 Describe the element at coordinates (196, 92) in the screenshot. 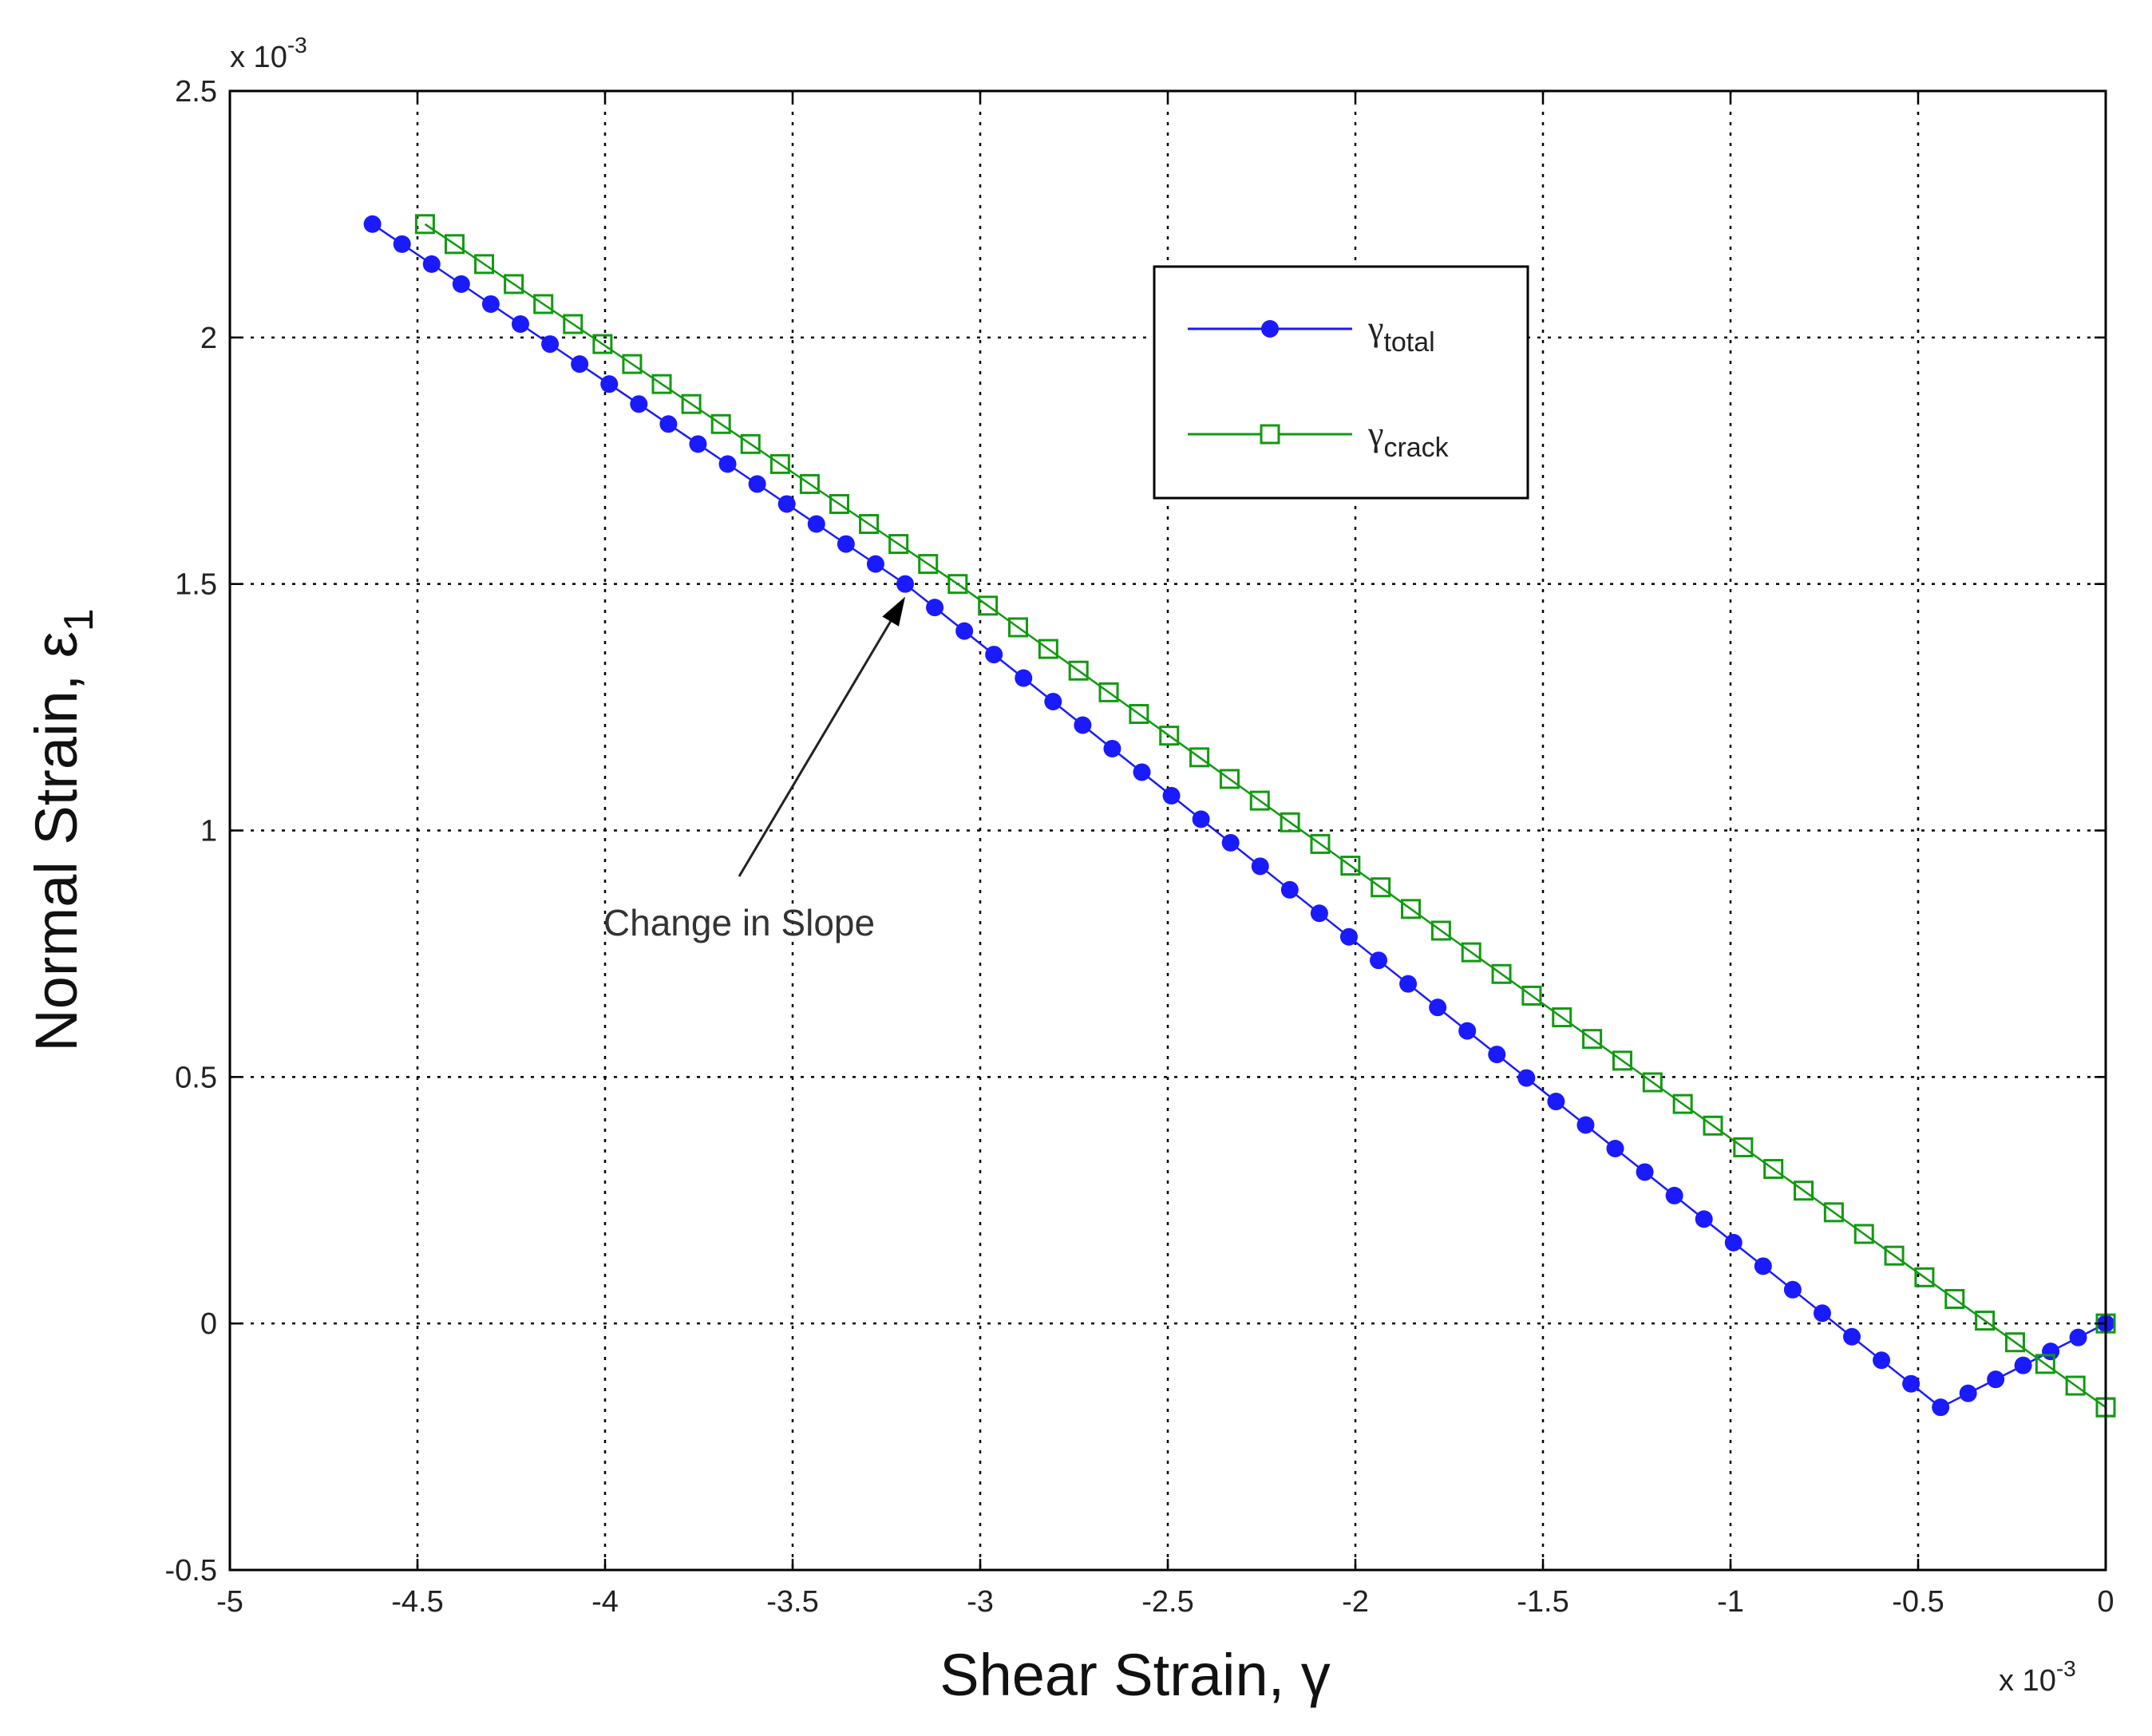

I see `y-tick-label: 2.5` at that location.